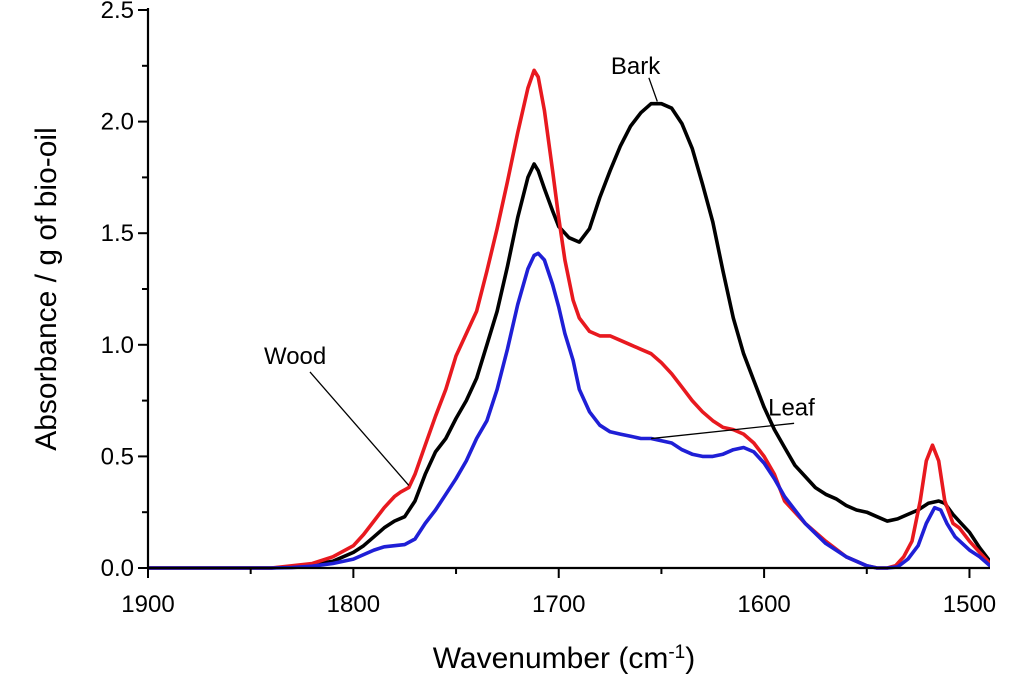  What do you see at coordinates (676, 652) in the screenshot?
I see `x-axis-title-superscript: -1` at bounding box center [676, 652].